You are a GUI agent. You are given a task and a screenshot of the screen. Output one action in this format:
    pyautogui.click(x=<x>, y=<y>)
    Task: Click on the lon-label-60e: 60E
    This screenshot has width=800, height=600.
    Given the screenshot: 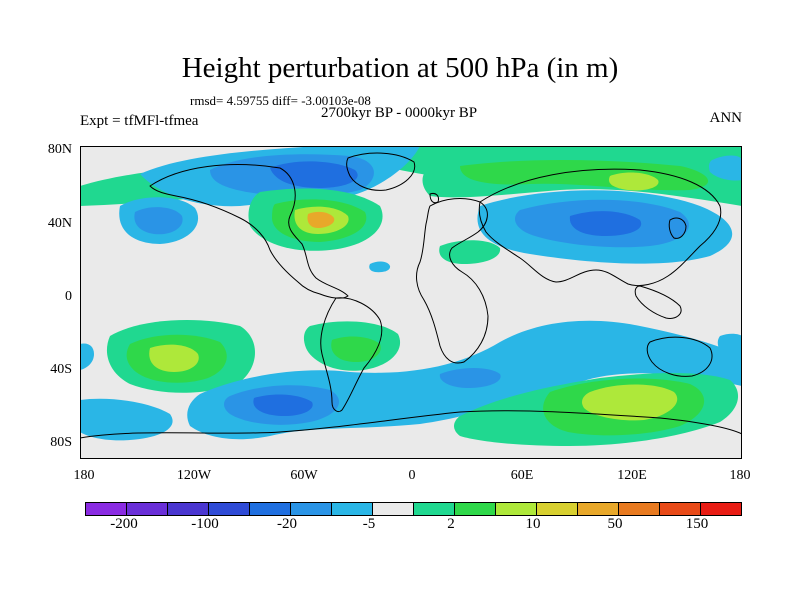 What is the action you would take?
    pyautogui.click(x=522, y=475)
    